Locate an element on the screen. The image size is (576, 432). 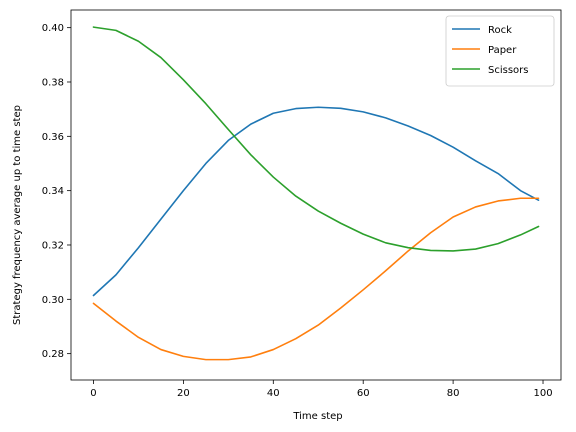
x-tick-label: 60 is located at coordinates (363, 393).